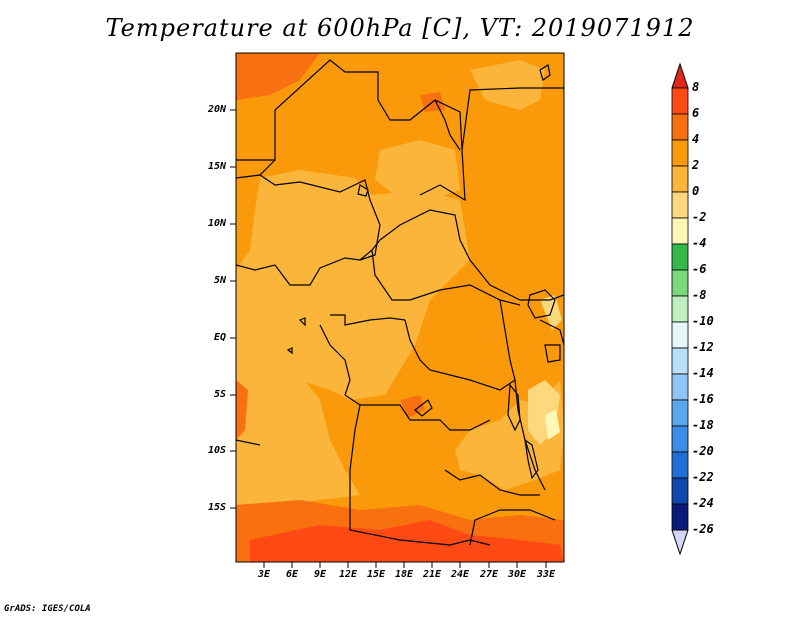 The height and width of the screenshot is (618, 800). Describe the element at coordinates (696, 113) in the screenshot. I see `colorbar-label: 6` at that location.